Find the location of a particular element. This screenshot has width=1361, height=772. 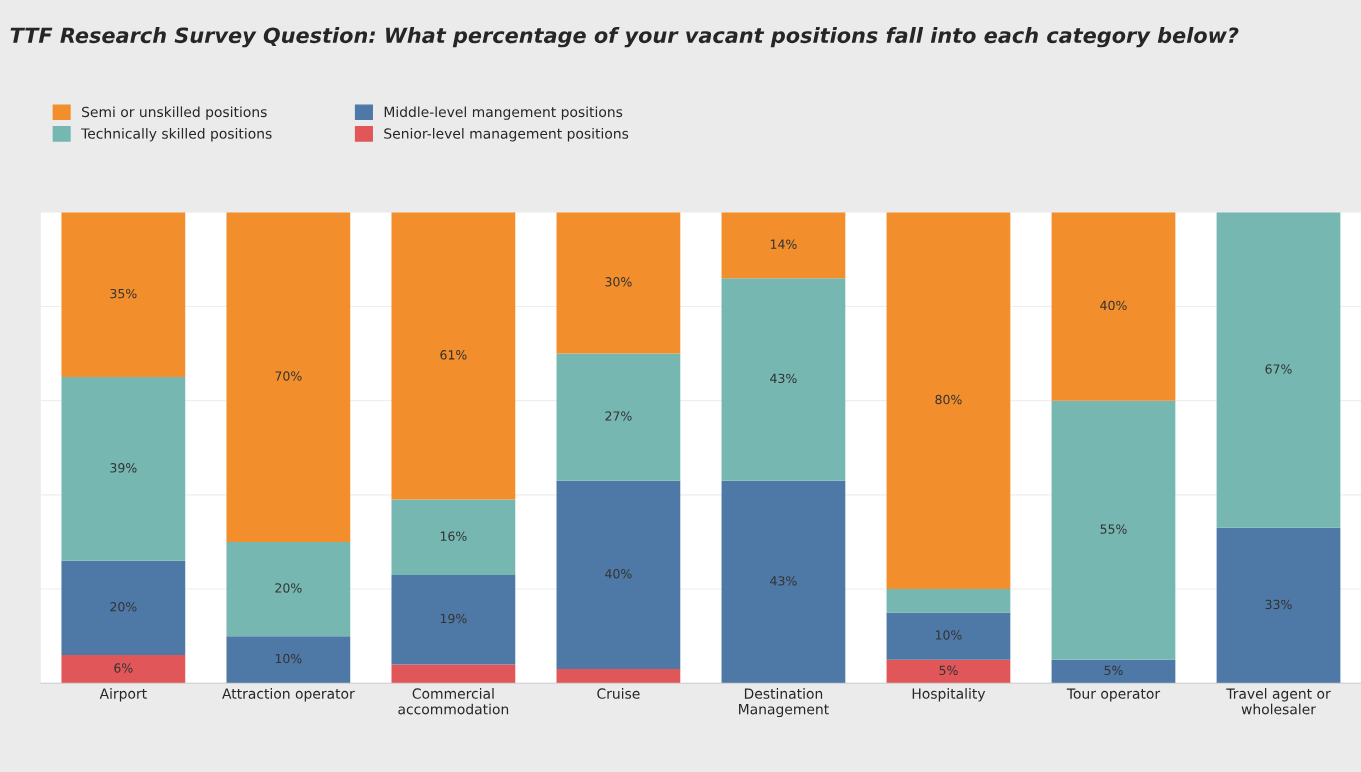

data-label: 16% is located at coordinates (453, 536).